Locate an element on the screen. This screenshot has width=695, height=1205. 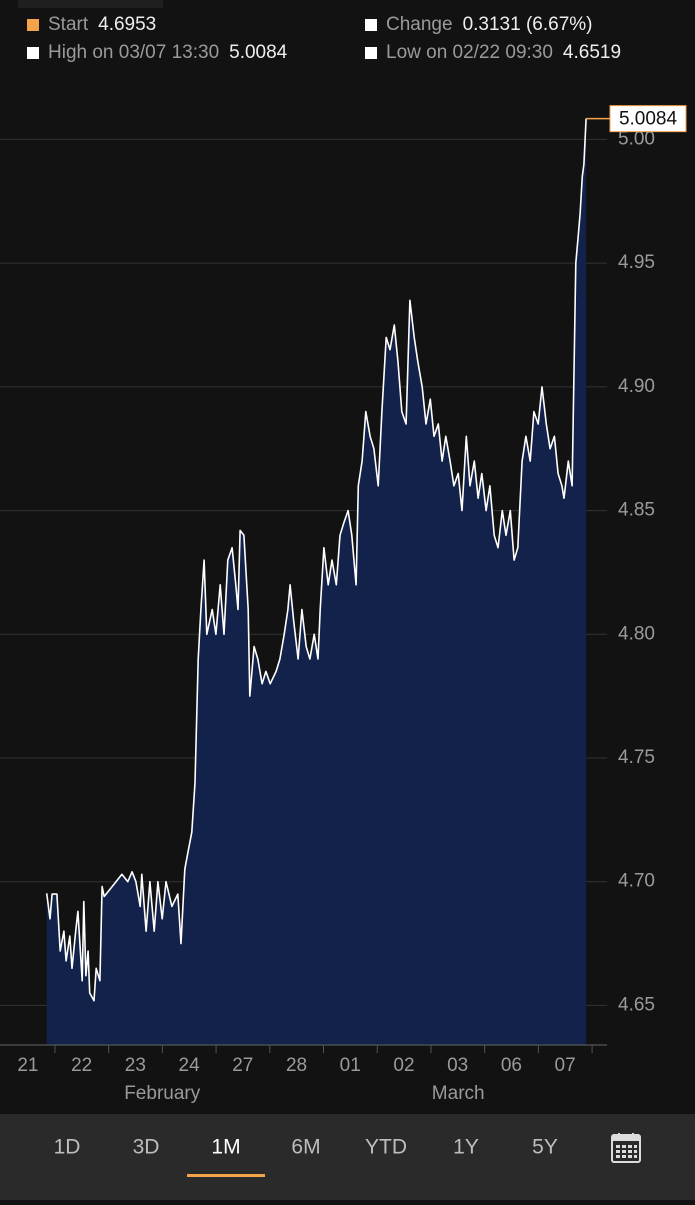
calendar-icon is located at coordinates (626, 1148).